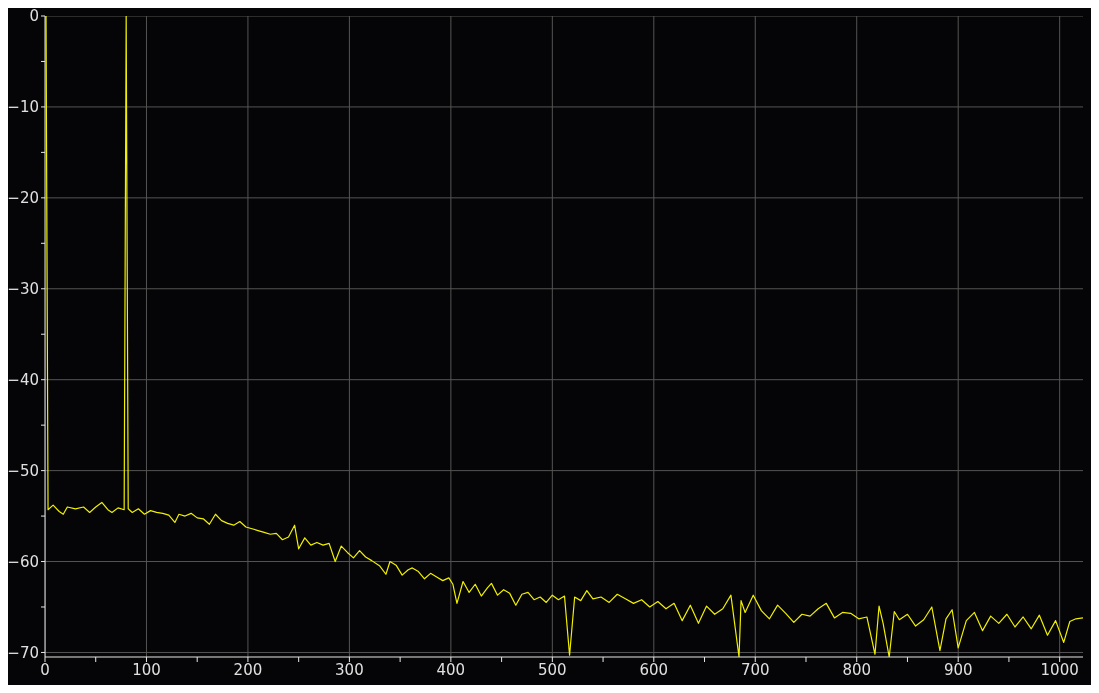 This screenshot has width=1099, height=693. What do you see at coordinates (958, 669) in the screenshot?
I see `x-tick-label: 900` at bounding box center [958, 669].